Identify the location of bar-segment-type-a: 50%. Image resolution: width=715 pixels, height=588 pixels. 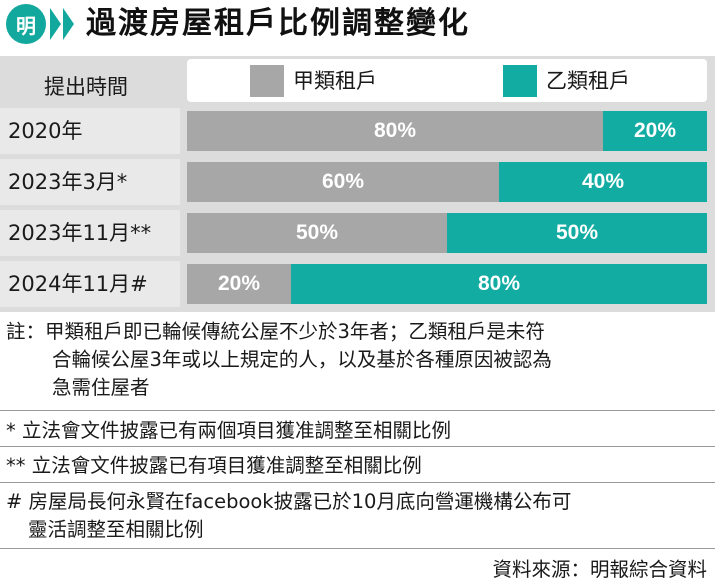
(317, 233).